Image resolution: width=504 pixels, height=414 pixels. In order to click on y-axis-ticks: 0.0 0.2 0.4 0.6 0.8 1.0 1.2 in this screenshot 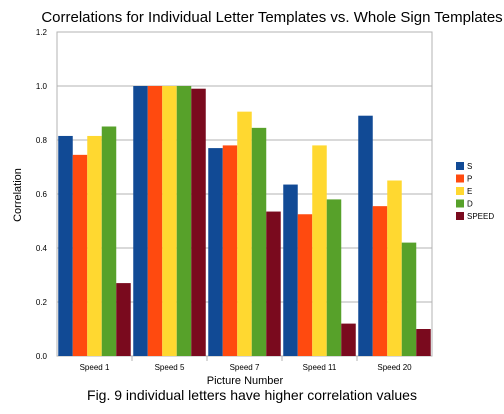, I will do `click(42, 194)`.